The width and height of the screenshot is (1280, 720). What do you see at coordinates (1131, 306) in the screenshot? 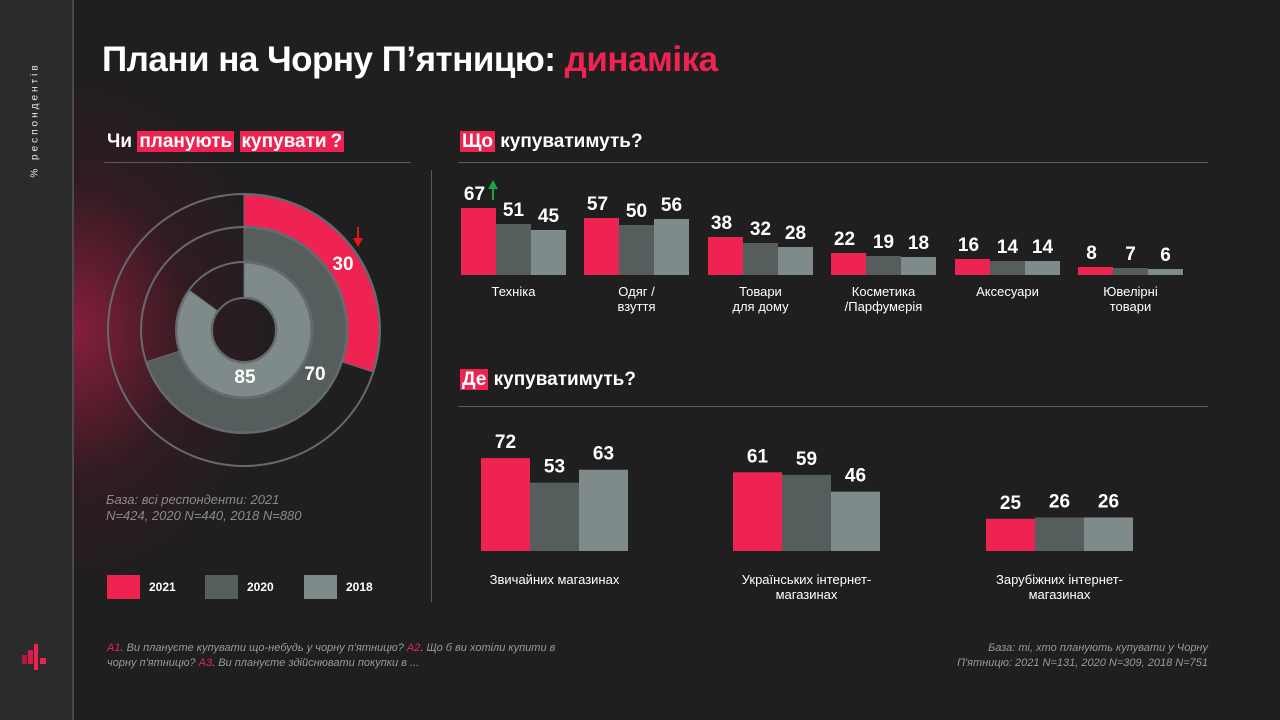
I see `category-label: товари` at bounding box center [1131, 306].